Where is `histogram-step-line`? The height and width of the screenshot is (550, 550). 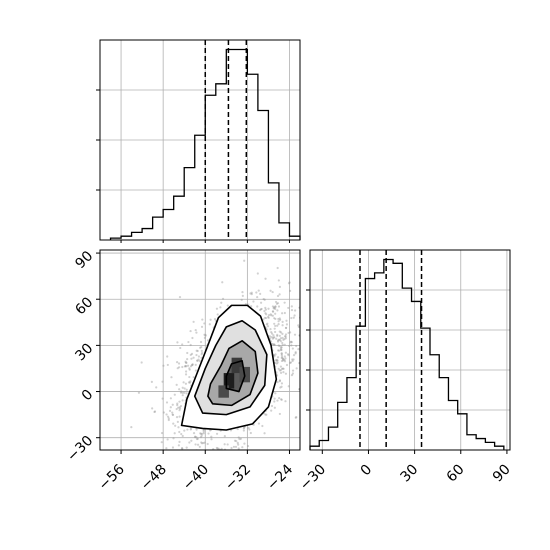
histogram-step-line is located at coordinates (205, 144).